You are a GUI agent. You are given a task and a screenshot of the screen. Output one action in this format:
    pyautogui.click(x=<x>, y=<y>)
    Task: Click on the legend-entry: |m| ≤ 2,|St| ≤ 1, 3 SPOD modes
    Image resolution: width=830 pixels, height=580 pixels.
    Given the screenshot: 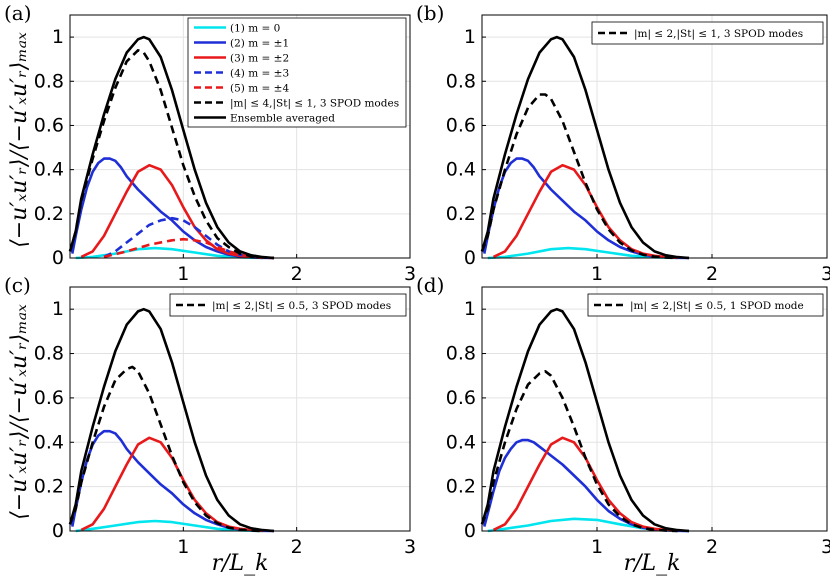 What is the action you would take?
    pyautogui.click(x=718, y=34)
    